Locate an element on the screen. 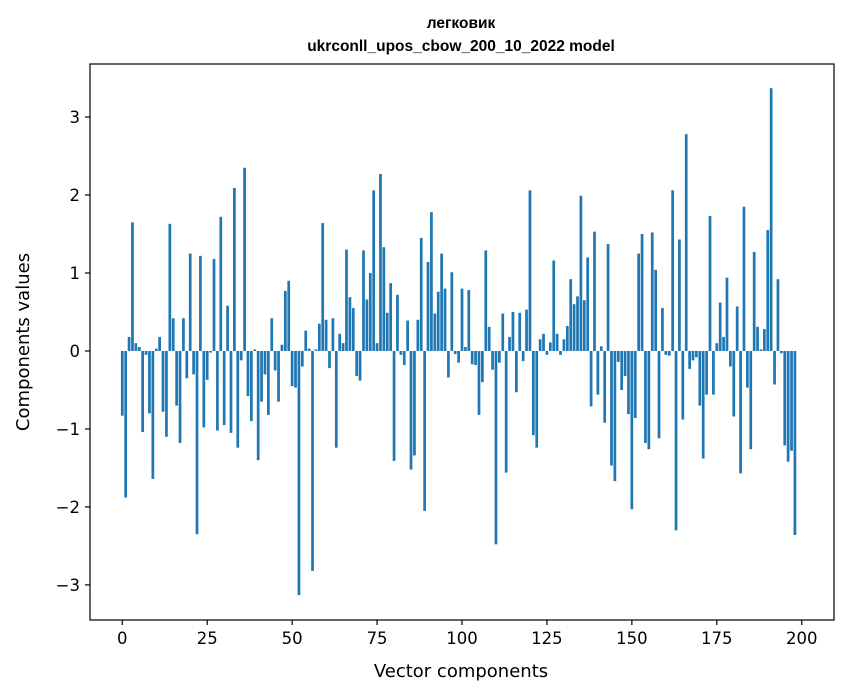 The width and height of the screenshot is (847, 696). chart-title-line-1: легковик is located at coordinates (461, 23).